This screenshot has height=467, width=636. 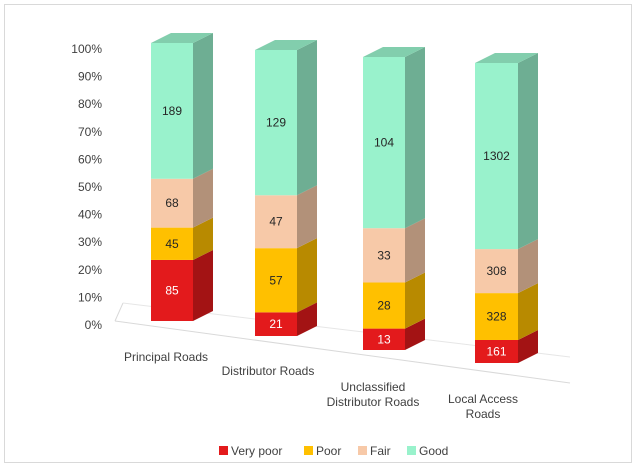 I want to click on data-label: 21, so click(x=276, y=324).